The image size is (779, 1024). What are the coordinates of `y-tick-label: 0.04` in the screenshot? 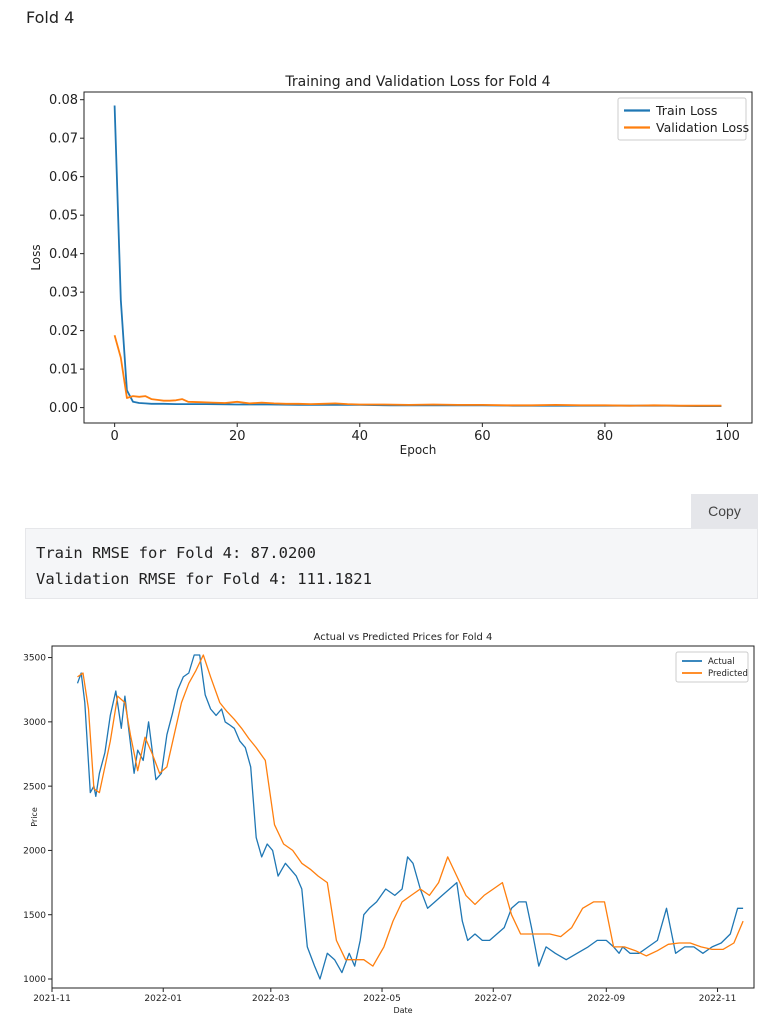 It's located at (63, 254).